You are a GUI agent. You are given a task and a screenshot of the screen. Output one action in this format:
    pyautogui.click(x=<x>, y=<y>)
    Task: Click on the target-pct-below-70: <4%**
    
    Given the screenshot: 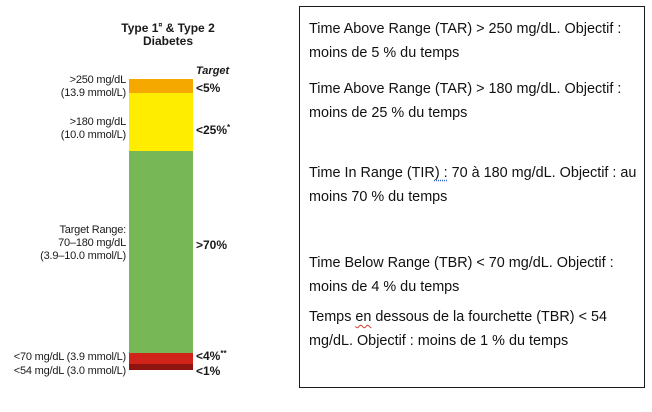 What is the action you would take?
    pyautogui.click(x=211, y=356)
    